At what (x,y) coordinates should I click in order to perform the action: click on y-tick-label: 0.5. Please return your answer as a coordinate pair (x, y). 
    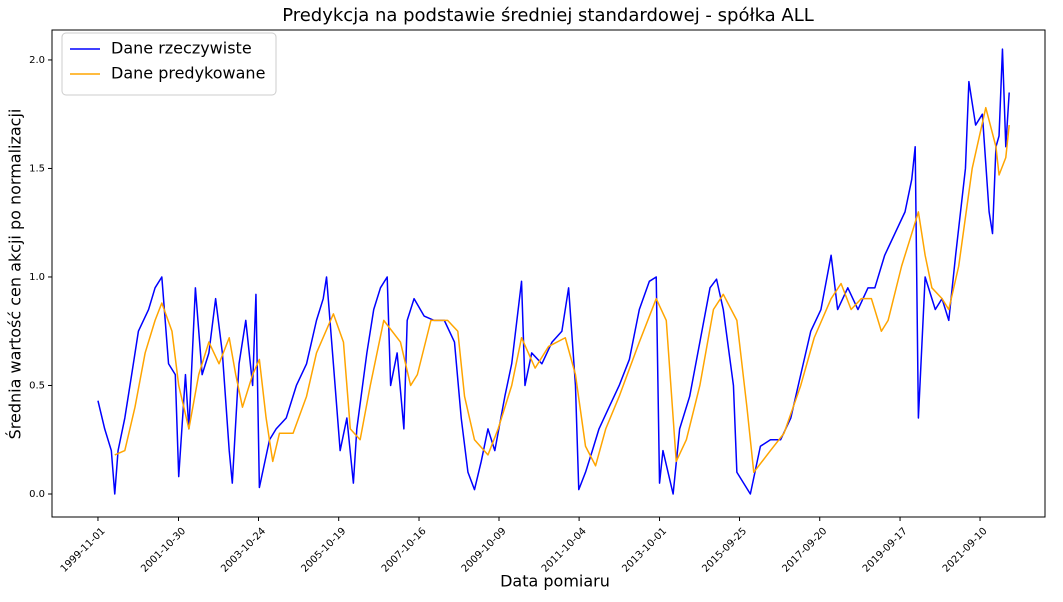
    Looking at the image, I should click on (37, 385).